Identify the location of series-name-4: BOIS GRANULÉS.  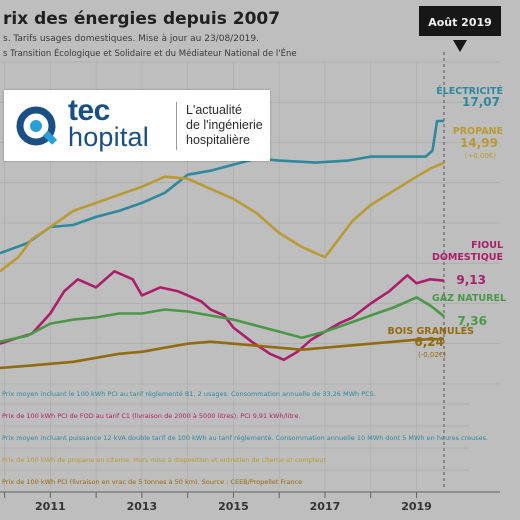
(430, 331).